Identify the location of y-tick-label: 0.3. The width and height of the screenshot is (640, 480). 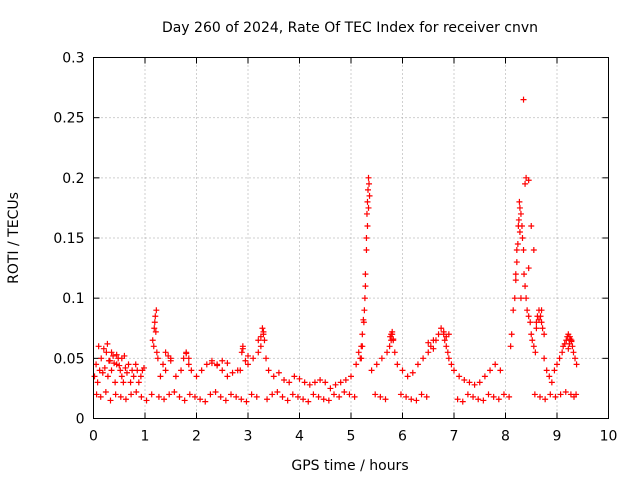
(73, 59).